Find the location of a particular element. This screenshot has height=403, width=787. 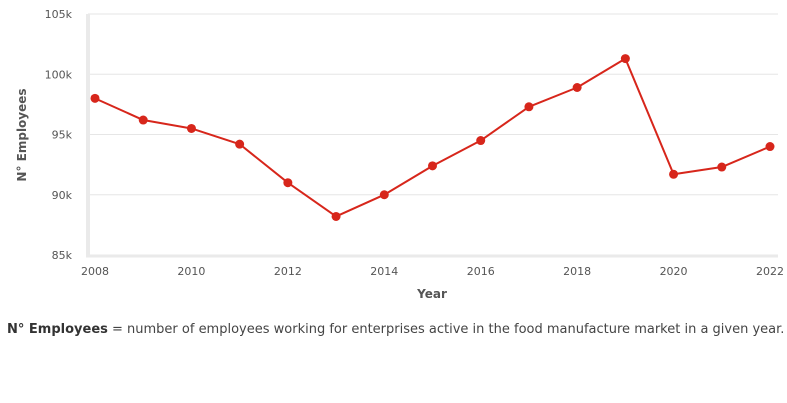

y-tick-label: 100k is located at coordinates (59, 74).